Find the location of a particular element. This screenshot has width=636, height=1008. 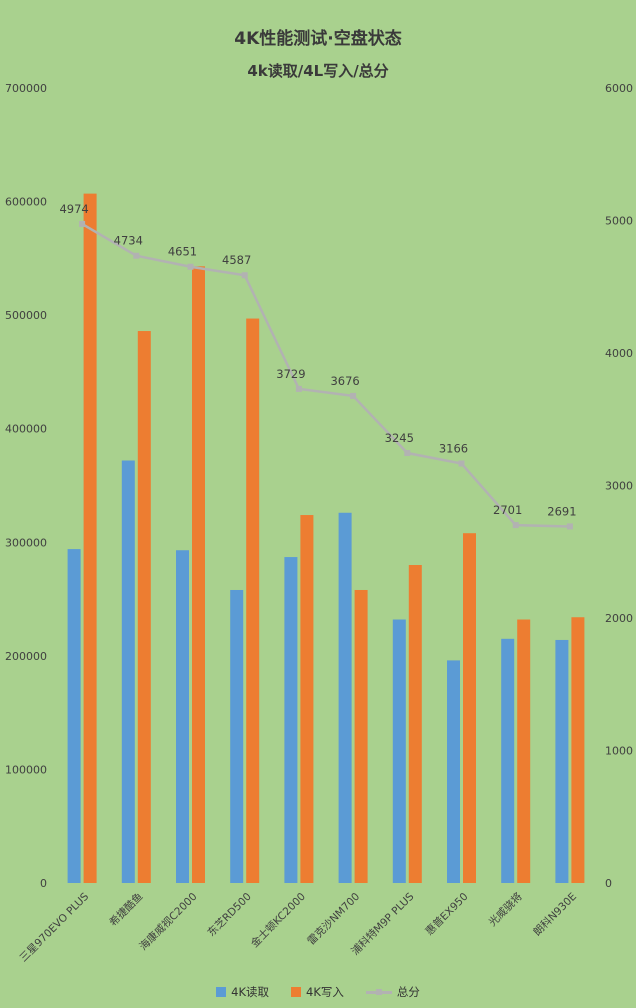

left-axis-tick-label: 0 is located at coordinates (43, 883).